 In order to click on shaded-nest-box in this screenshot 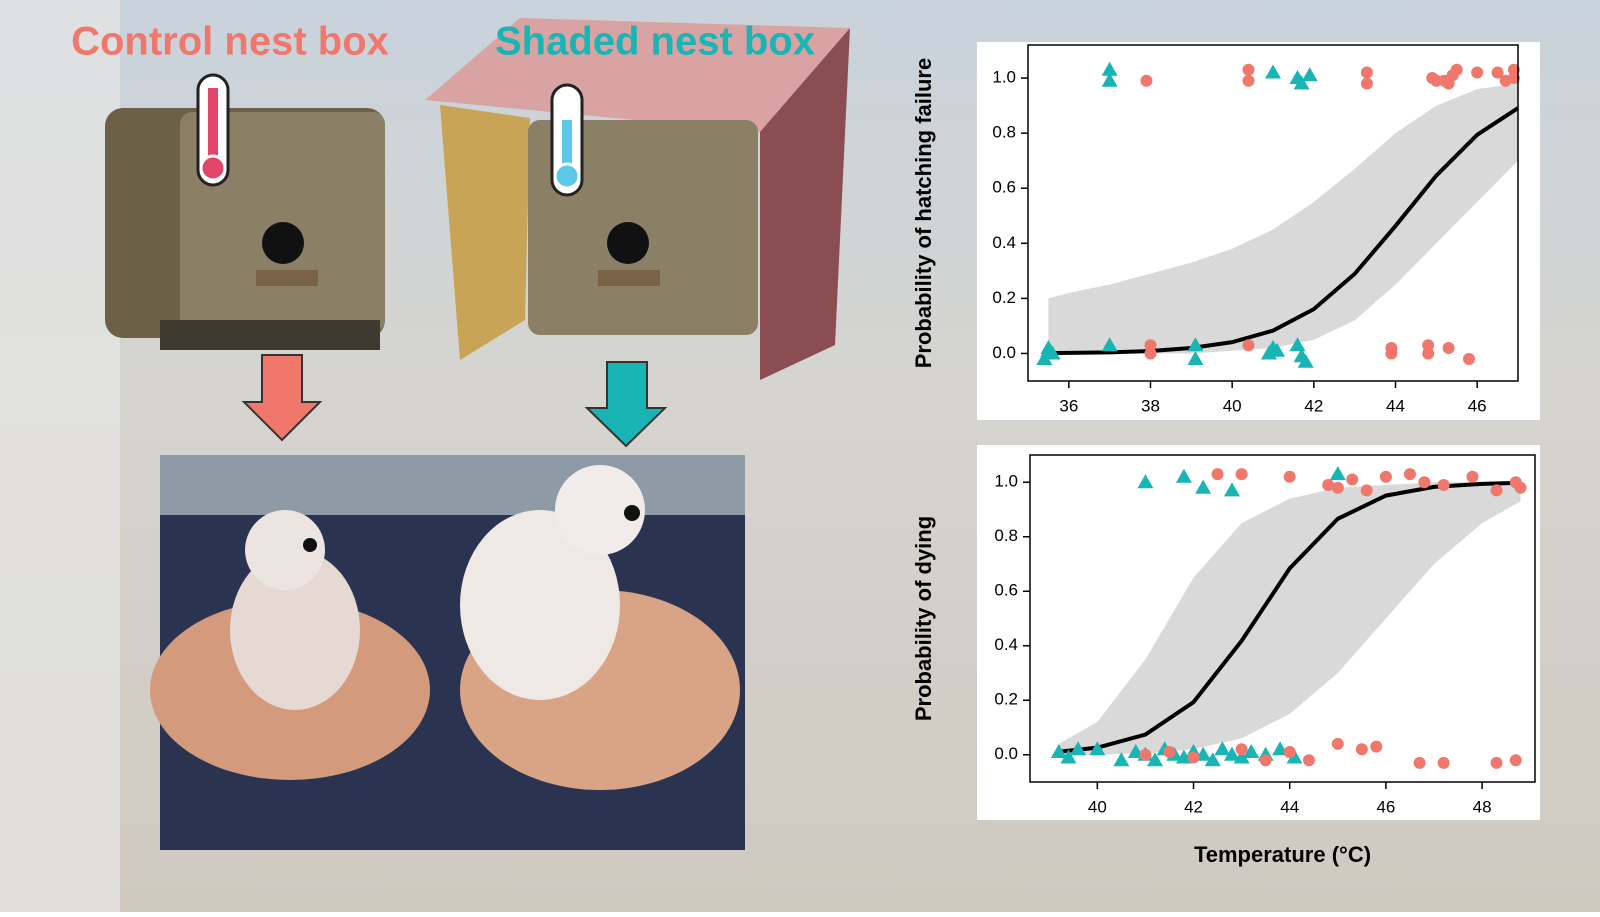, I will do `click(637, 199)`.